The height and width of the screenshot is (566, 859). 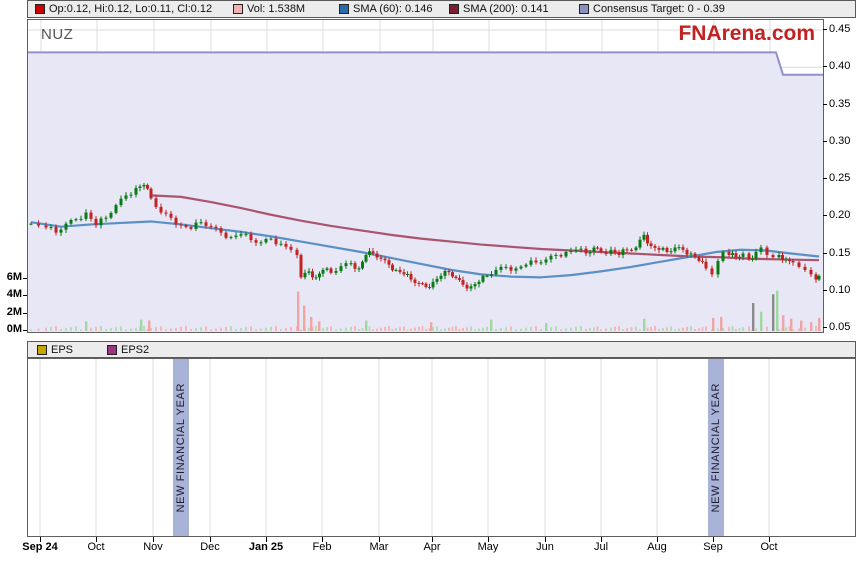 I want to click on date-tick-label: Sep 24, so click(x=40, y=547).